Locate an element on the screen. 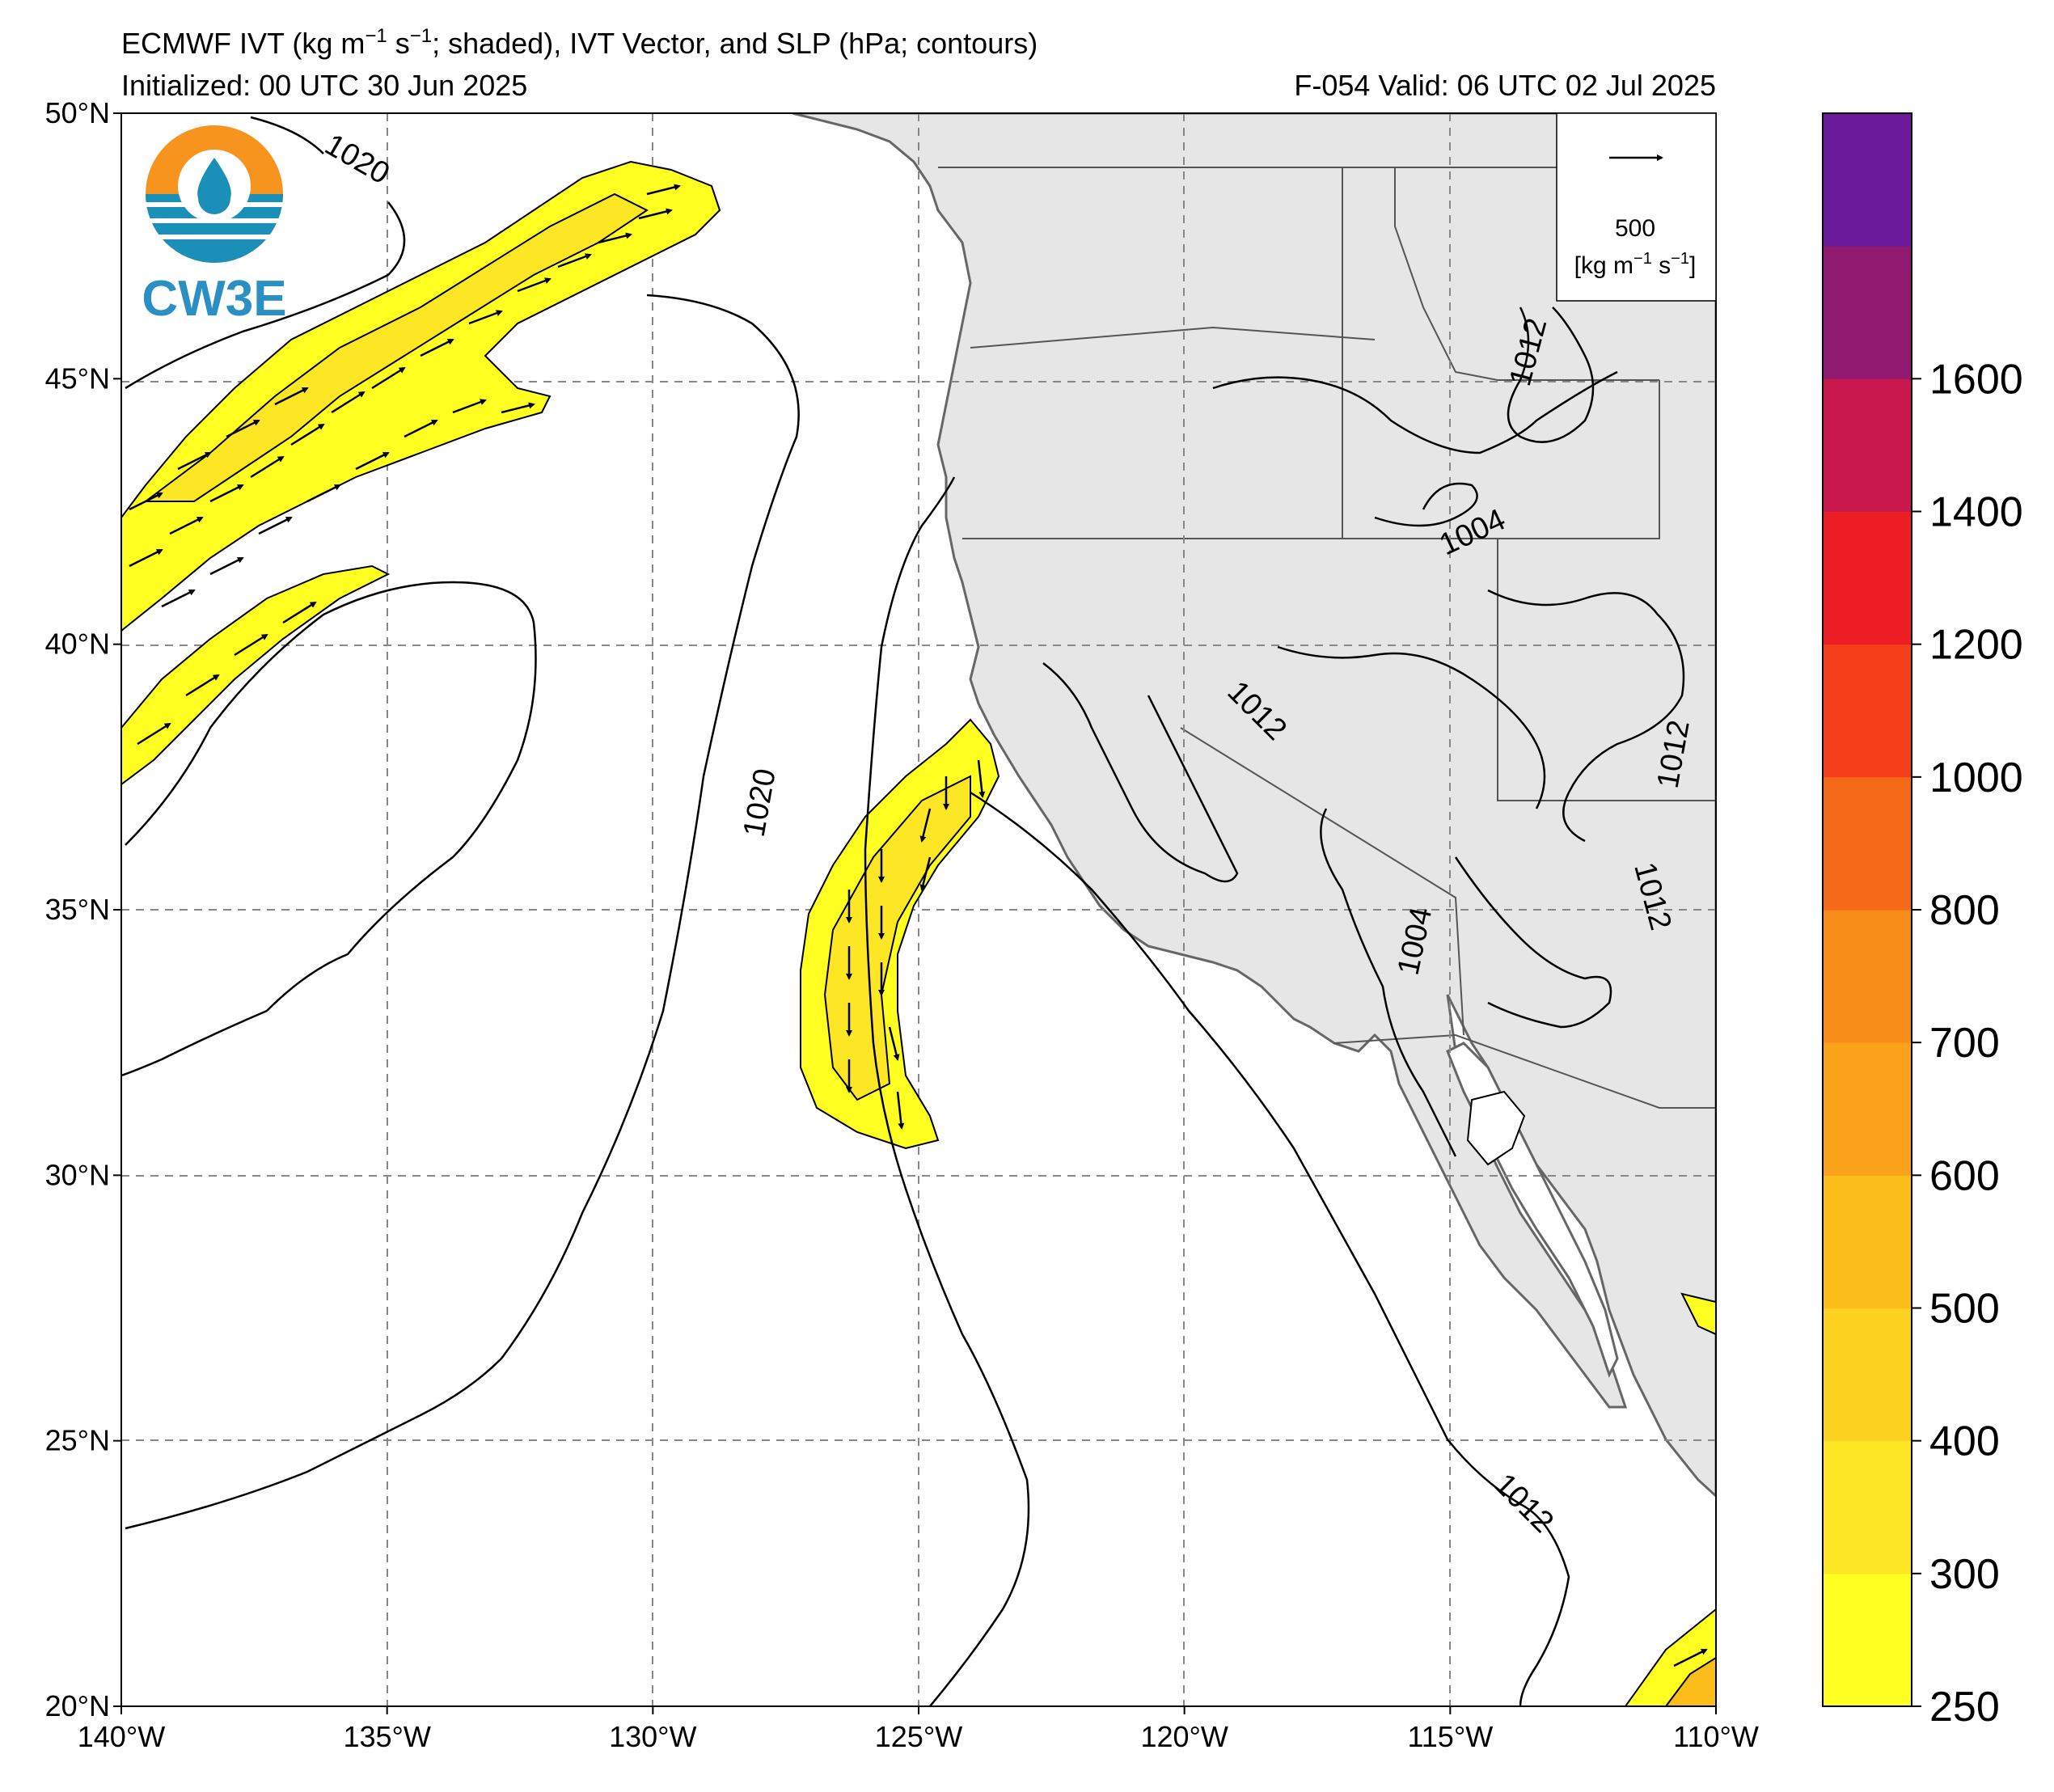 The image size is (2054, 1792). longitude-label: 125°W is located at coordinates (918, 1736).